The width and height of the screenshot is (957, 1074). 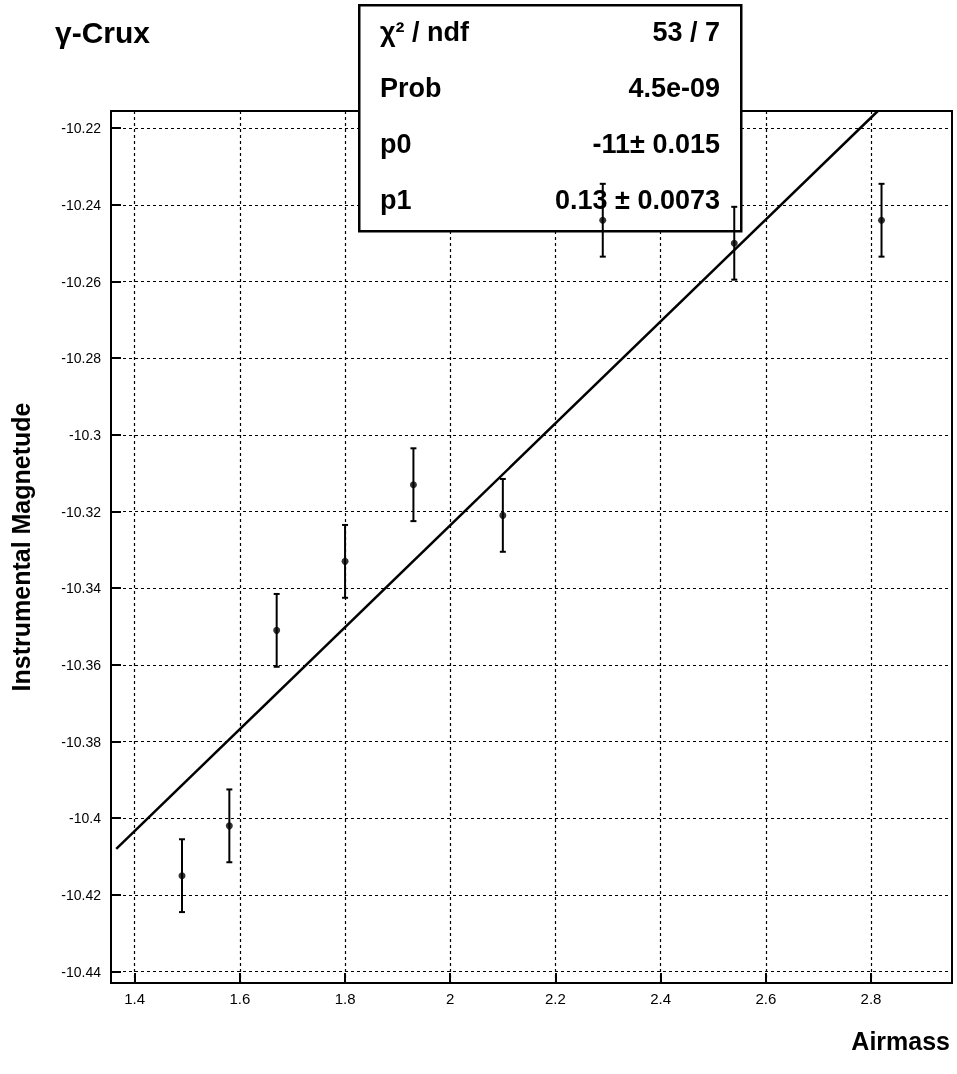 What do you see at coordinates (81, 358) in the screenshot?
I see `y-tick-label: -10.28` at bounding box center [81, 358].